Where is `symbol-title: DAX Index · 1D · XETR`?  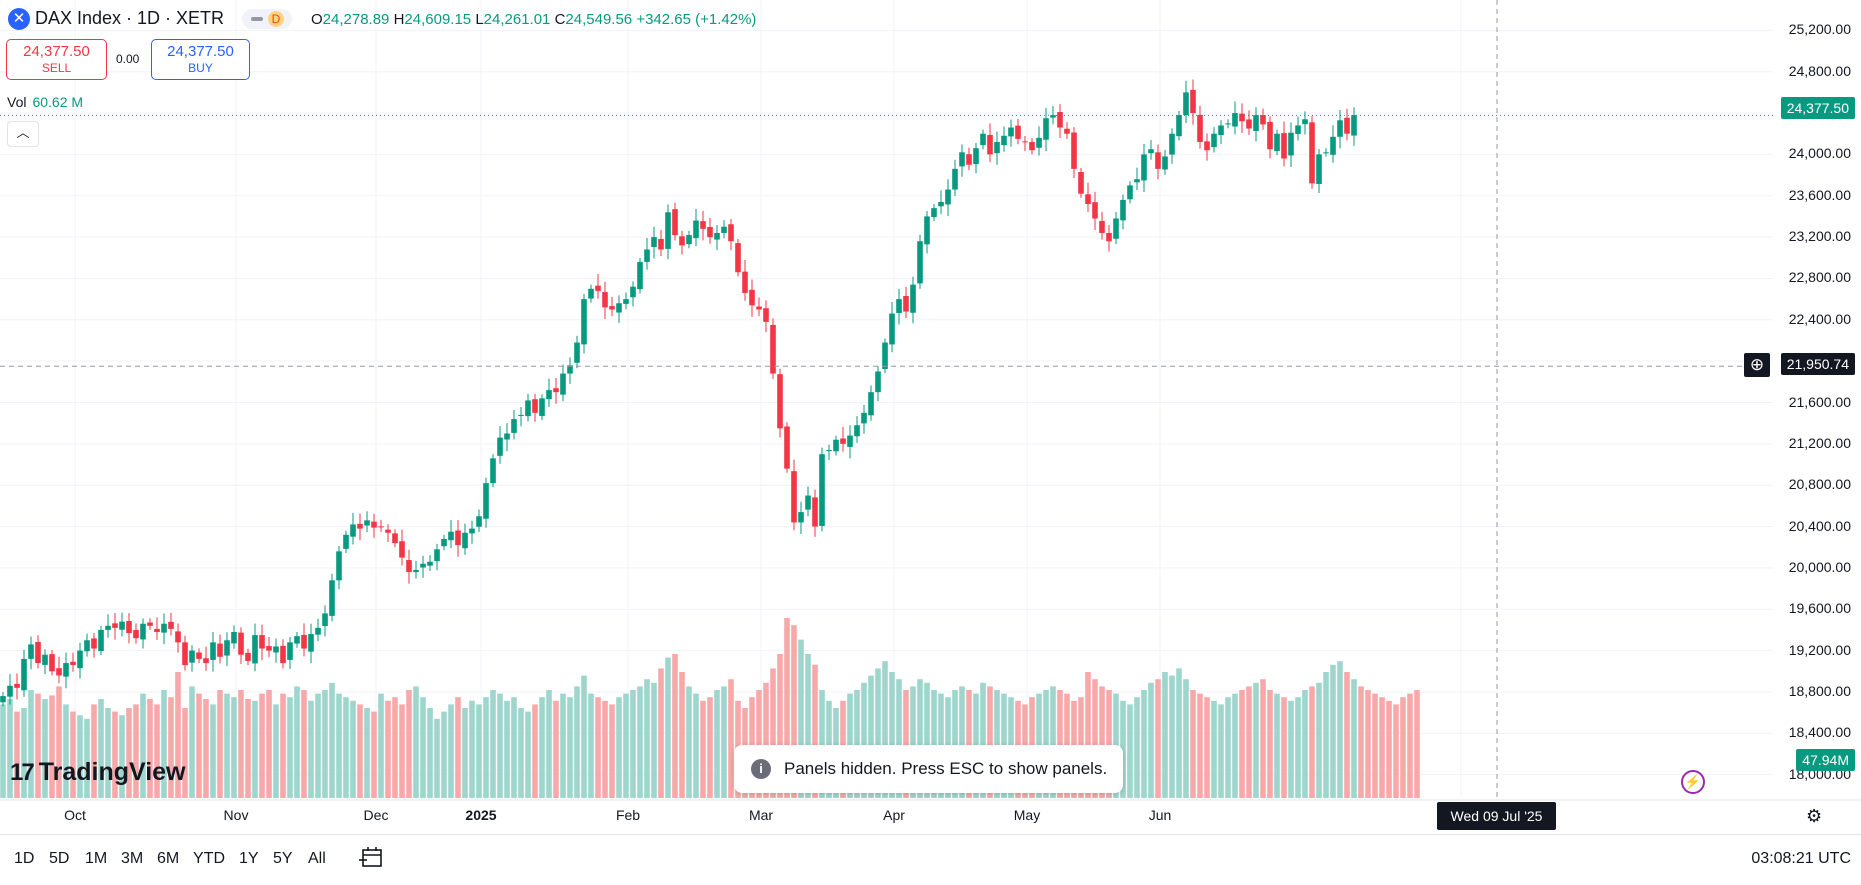 symbol-title: DAX Index · 1D · XETR is located at coordinates (130, 18).